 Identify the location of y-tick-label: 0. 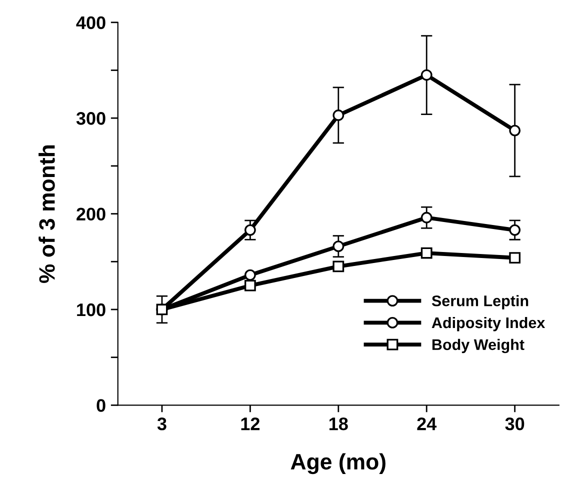
(101, 405).